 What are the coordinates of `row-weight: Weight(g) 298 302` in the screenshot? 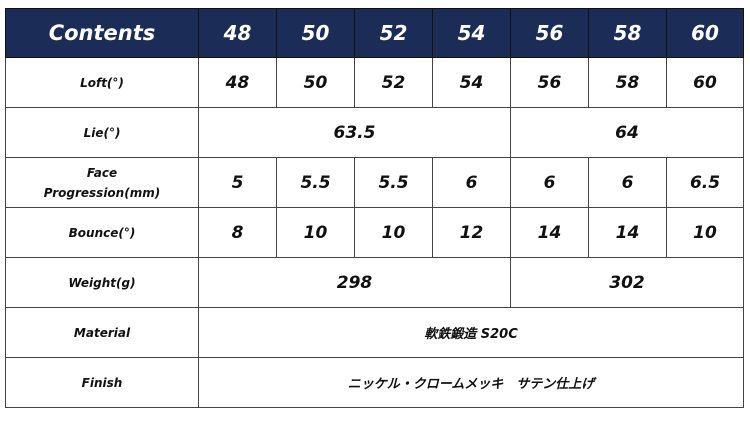 It's located at (374, 282).